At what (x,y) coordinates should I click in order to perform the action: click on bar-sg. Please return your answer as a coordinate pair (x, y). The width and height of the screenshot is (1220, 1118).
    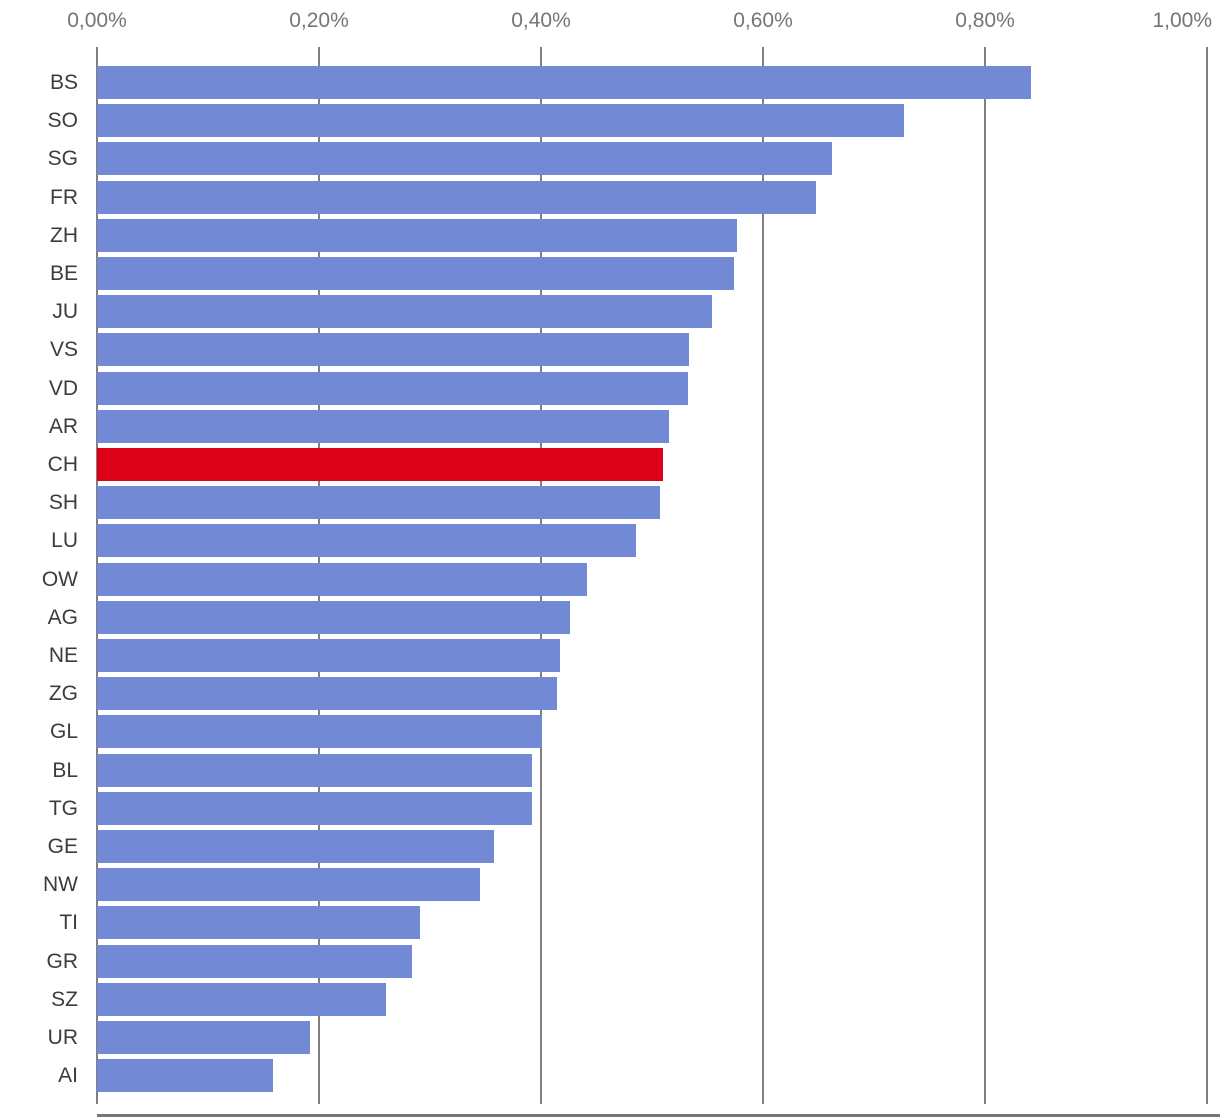
    Looking at the image, I should click on (464, 158).